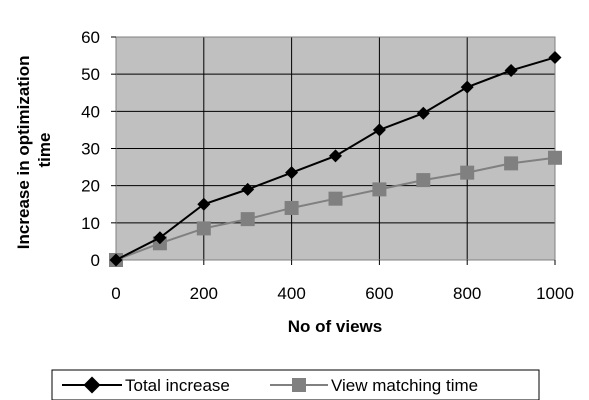 Image resolution: width=589 pixels, height=400 pixels. Describe the element at coordinates (90, 37) in the screenshot. I see `y-tick-label-60: 60` at that location.